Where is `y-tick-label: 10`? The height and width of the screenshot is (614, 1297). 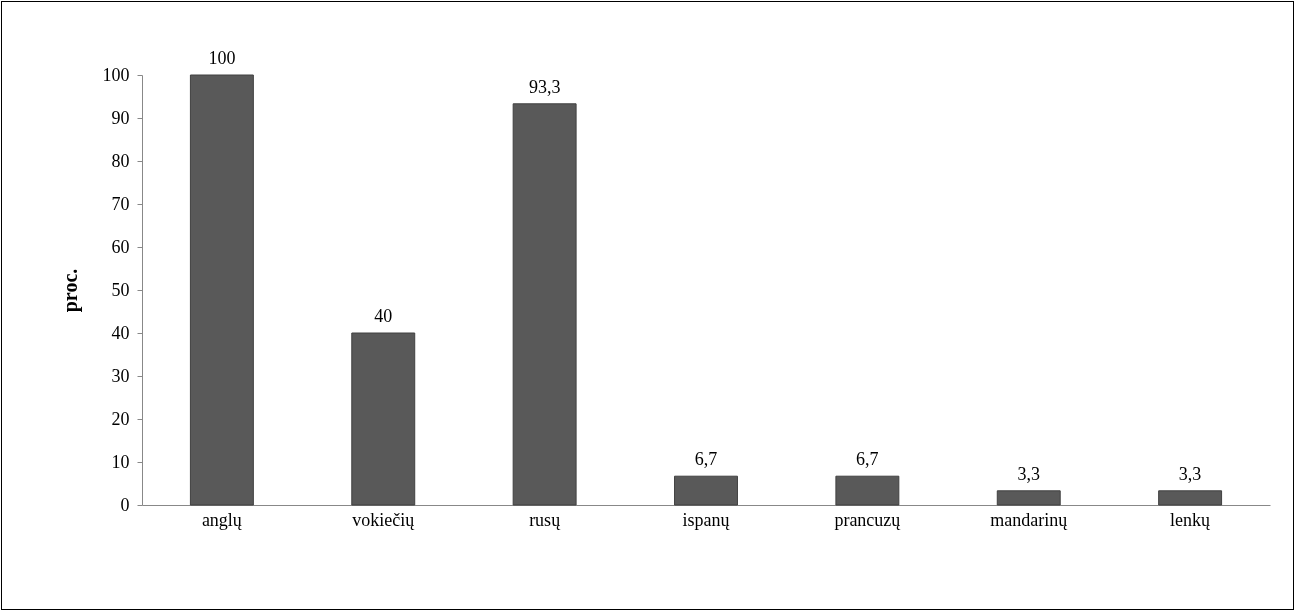
y-tick-label: 10 is located at coordinates (120, 461).